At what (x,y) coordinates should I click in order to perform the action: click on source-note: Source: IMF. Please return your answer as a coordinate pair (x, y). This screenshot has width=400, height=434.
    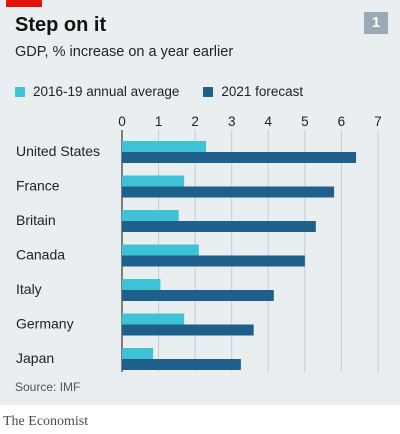
    Looking at the image, I should click on (48, 387).